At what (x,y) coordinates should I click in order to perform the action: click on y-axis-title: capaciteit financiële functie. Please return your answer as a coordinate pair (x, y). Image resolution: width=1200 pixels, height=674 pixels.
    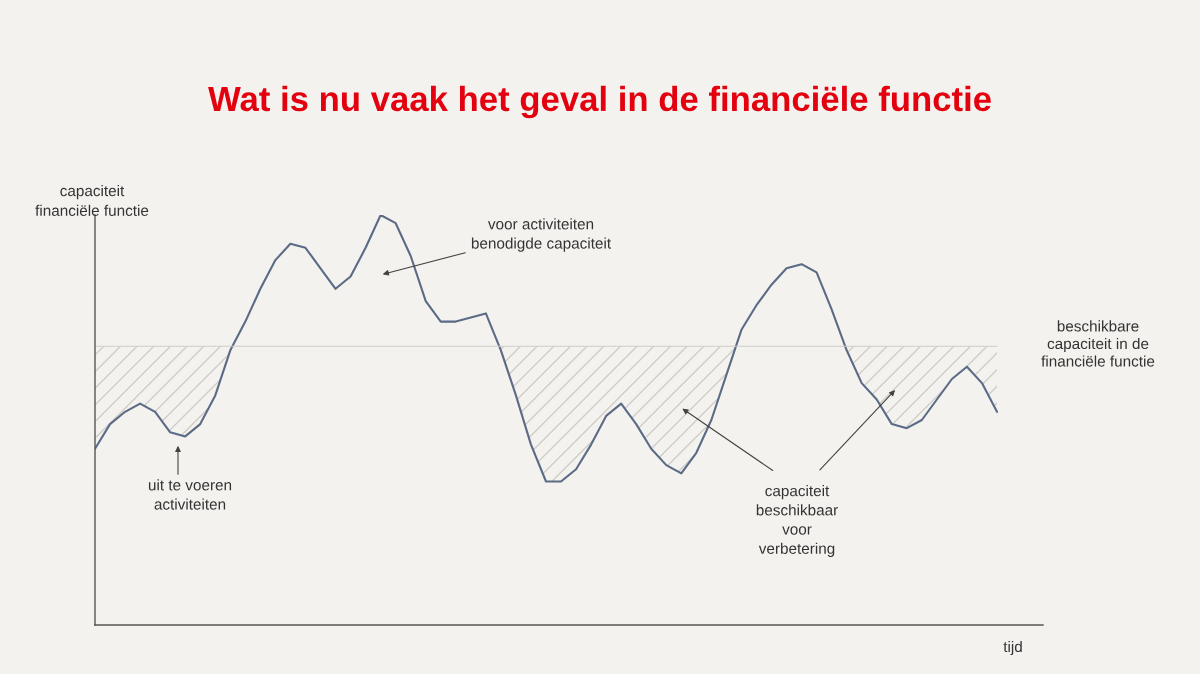
    Looking at the image, I should click on (92, 200).